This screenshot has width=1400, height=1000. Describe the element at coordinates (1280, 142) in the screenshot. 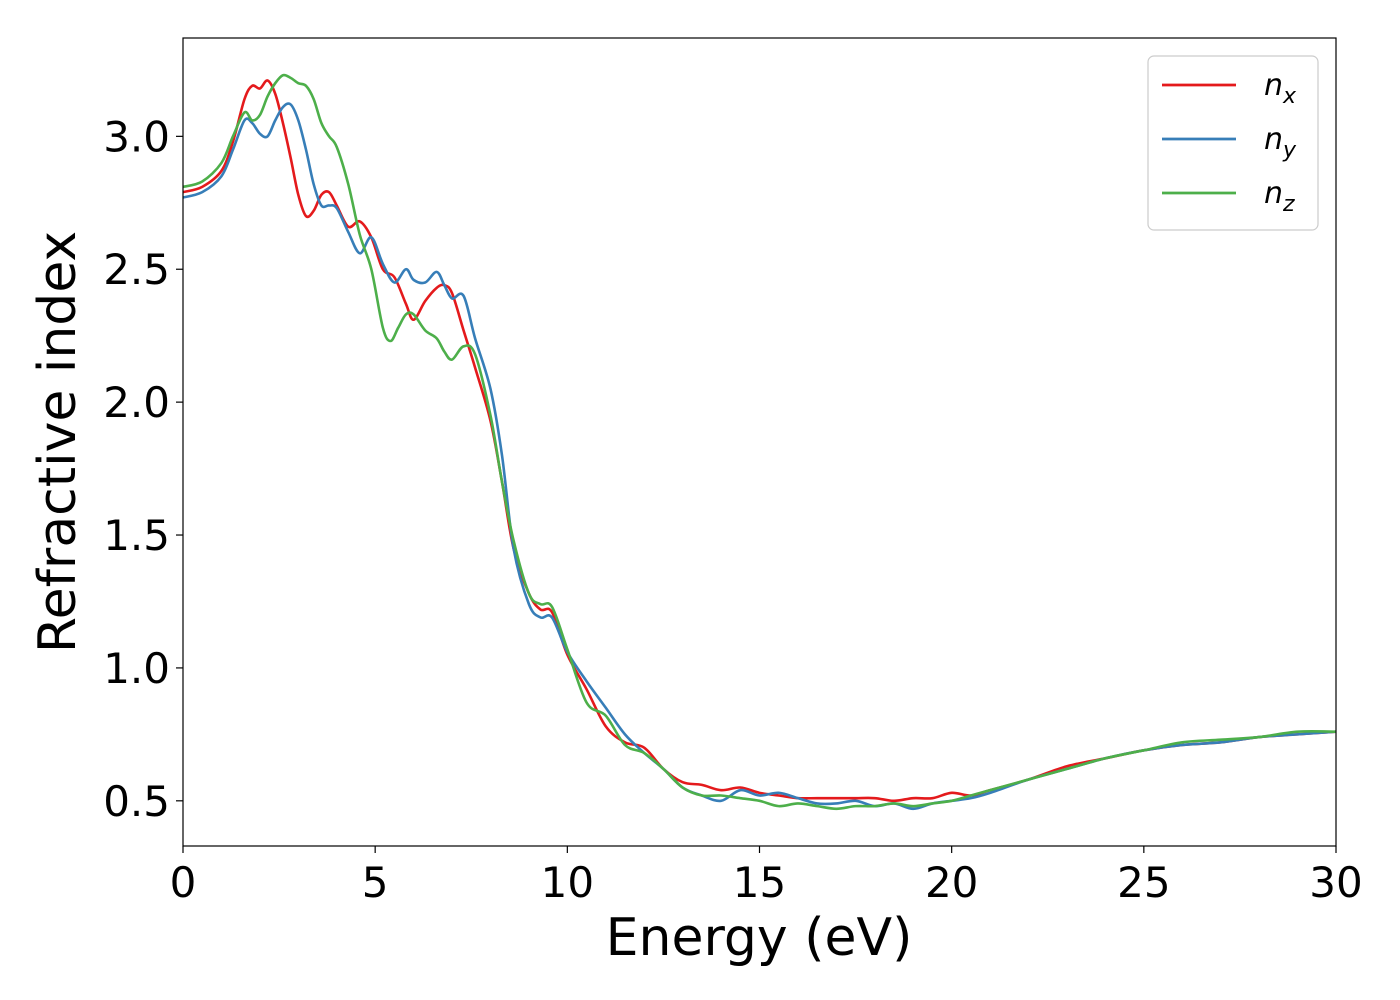

I see `legend-label-y: ny` at that location.